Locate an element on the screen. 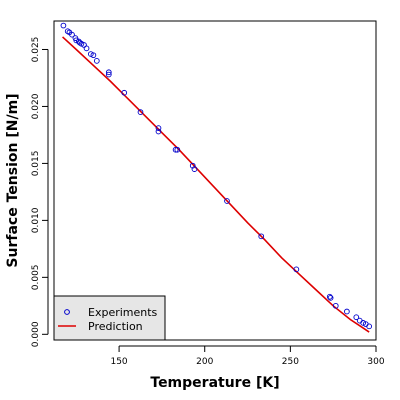 Image resolution: width=400 pixels, height=400 pixels. legend-label-experiments: Experiments is located at coordinates (123, 312).